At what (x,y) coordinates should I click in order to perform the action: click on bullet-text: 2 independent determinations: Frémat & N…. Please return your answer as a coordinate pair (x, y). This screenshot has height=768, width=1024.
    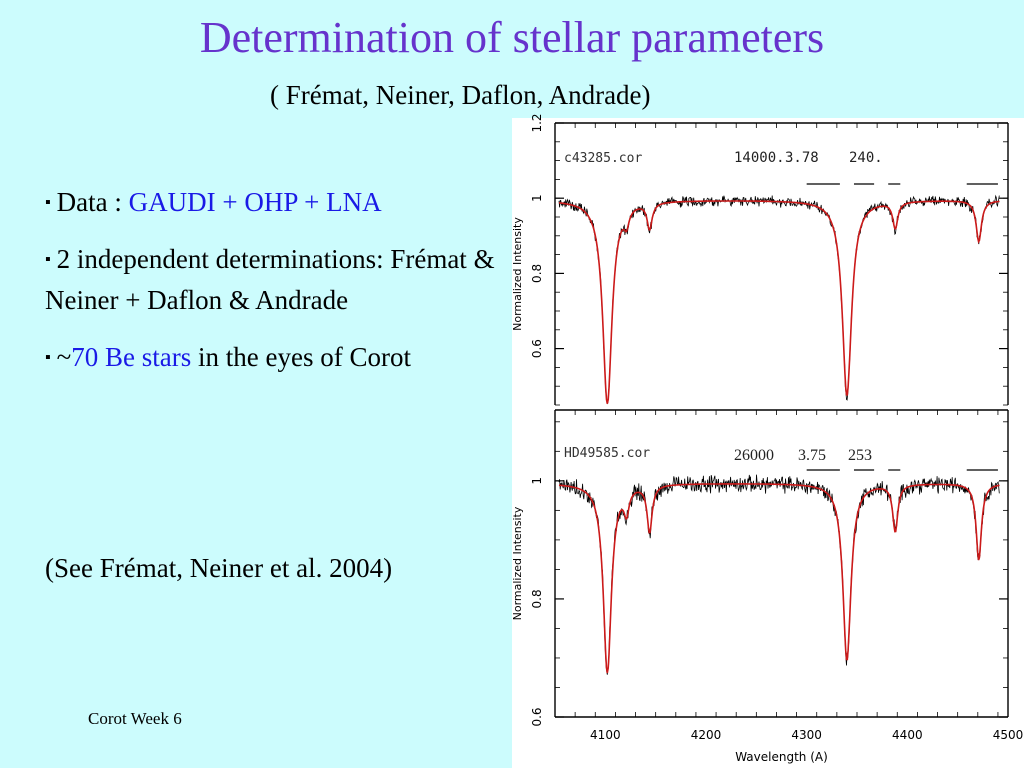
    Looking at the image, I should click on (270, 279).